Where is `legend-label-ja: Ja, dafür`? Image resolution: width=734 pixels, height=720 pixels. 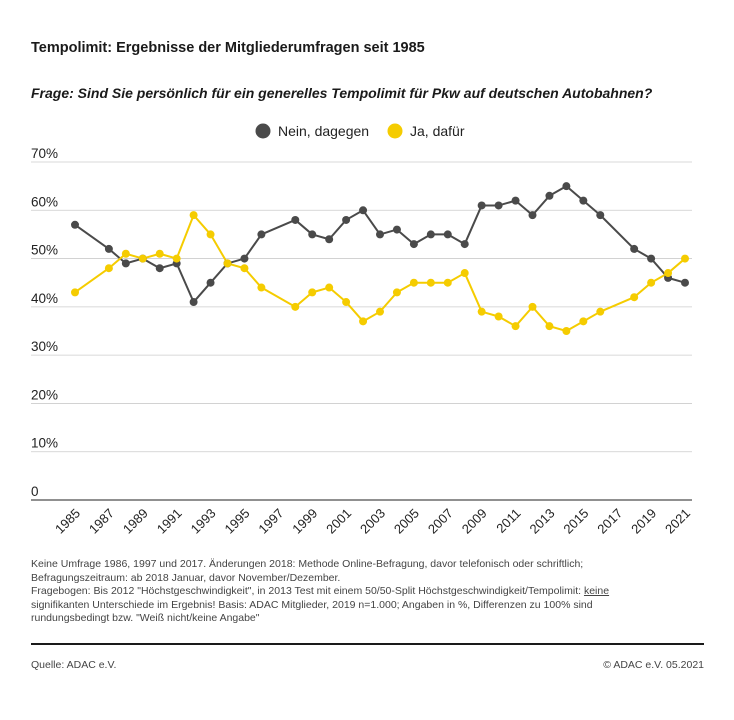
legend-label-ja: Ja, dafür is located at coordinates (437, 131).